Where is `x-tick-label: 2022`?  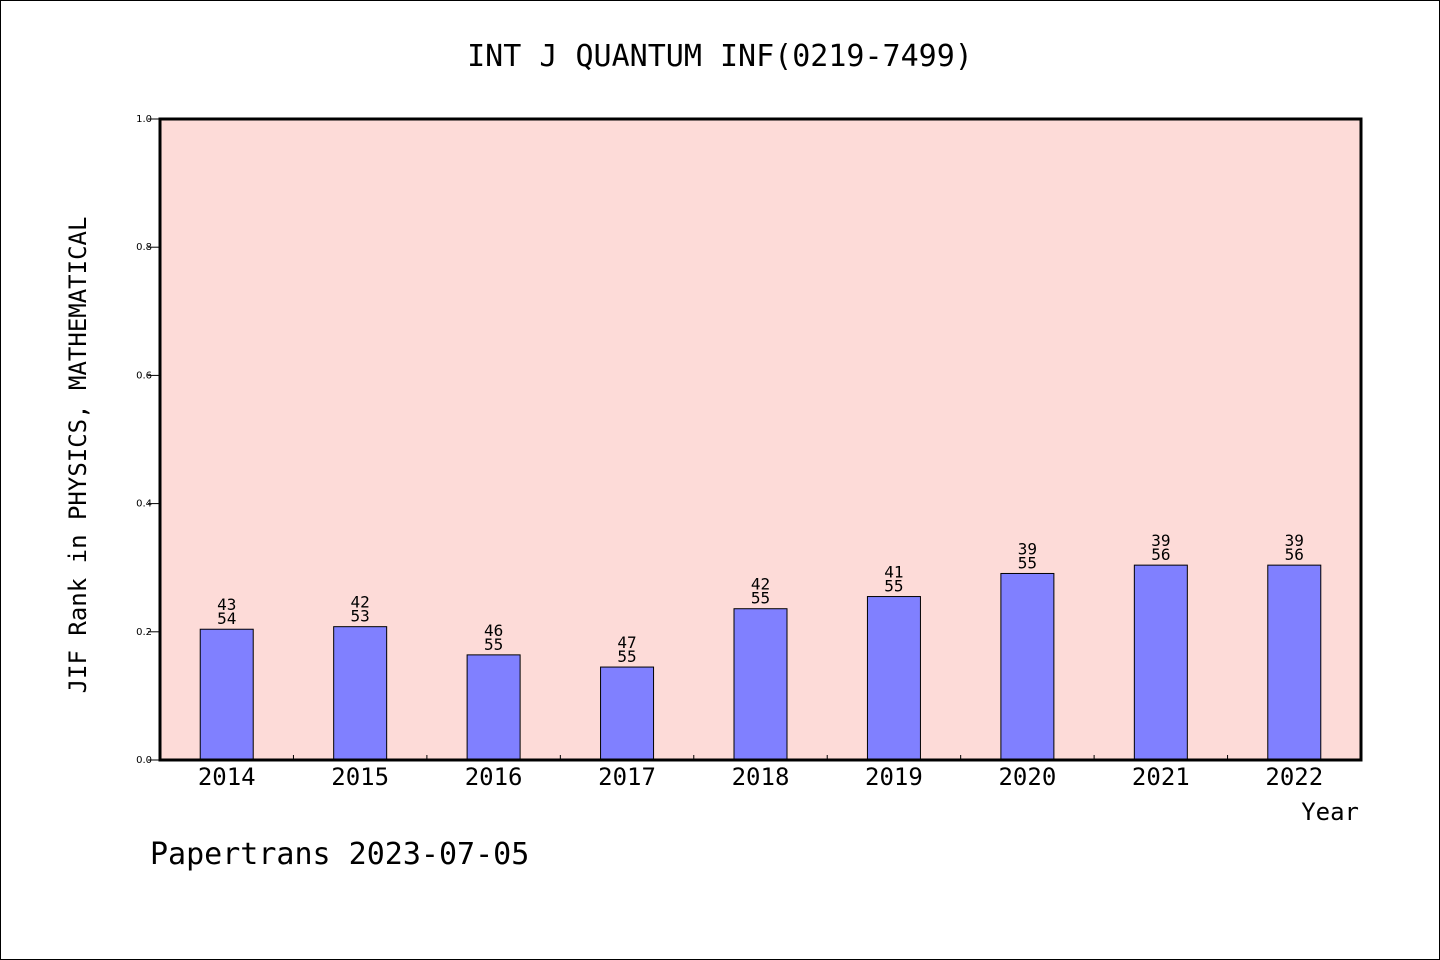
x-tick-label: 2022 is located at coordinates (1294, 777).